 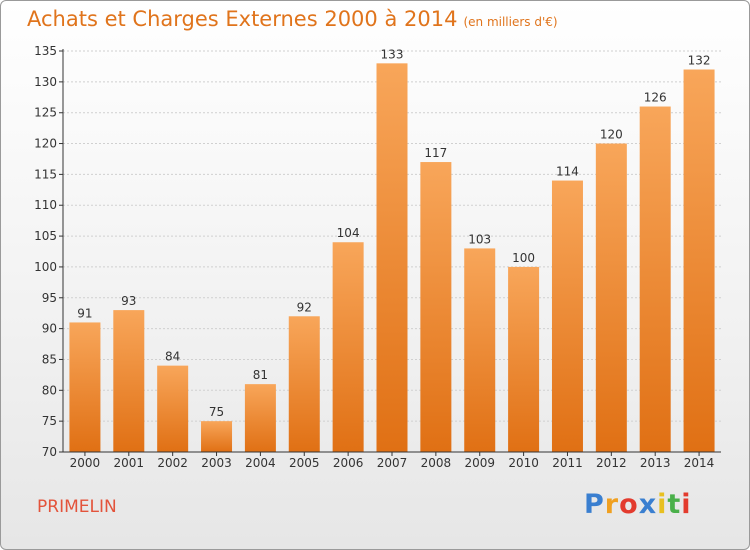 What do you see at coordinates (85, 463) in the screenshot?
I see `x-tick-label: 2000` at bounding box center [85, 463].